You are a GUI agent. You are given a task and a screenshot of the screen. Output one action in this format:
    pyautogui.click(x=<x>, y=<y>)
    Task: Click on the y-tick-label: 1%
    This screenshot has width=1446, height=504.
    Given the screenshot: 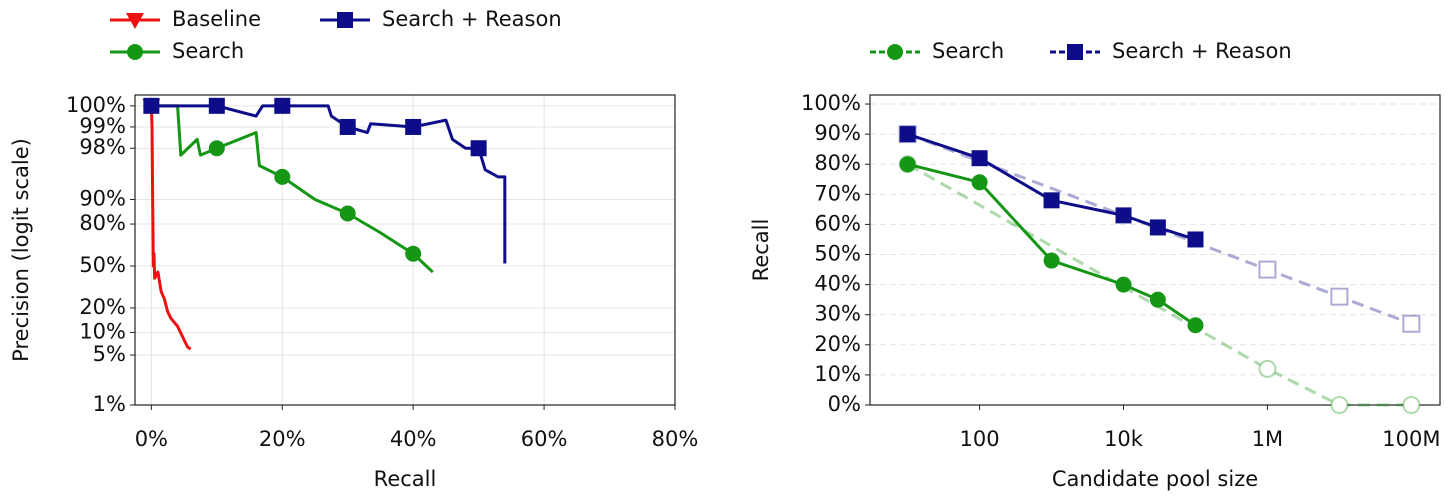 What is the action you would take?
    pyautogui.click(x=109, y=404)
    